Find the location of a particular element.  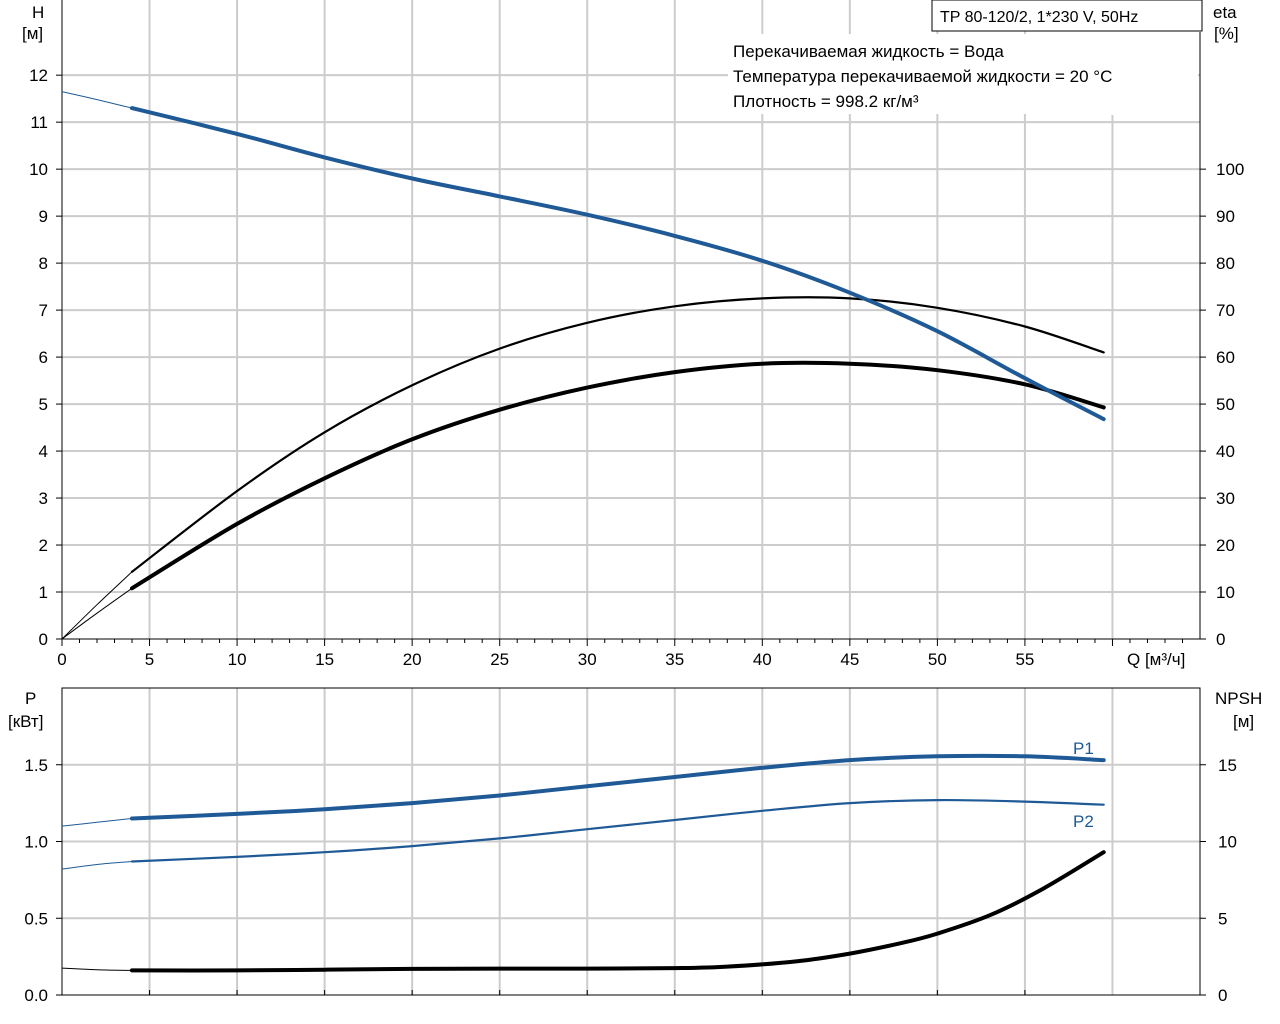

x-tick-label: 50 is located at coordinates (937, 659).